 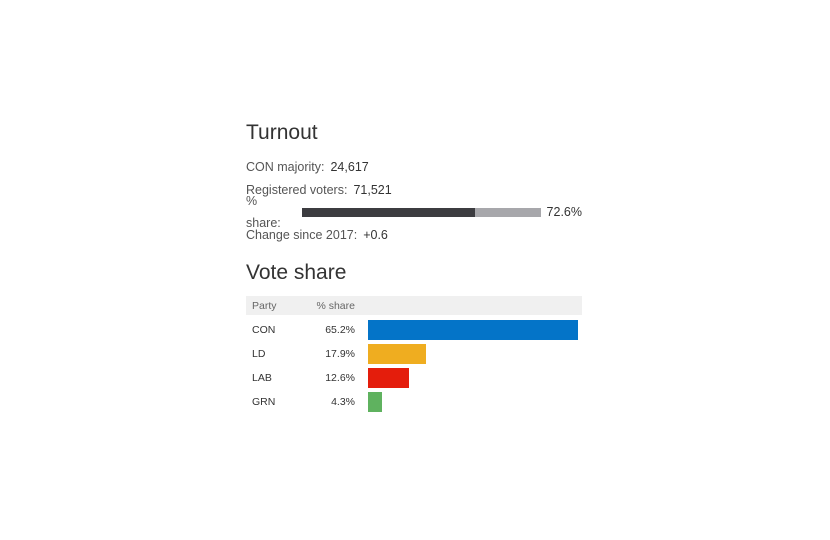 I want to click on table-row: CON 65.2%, so click(x=414, y=330).